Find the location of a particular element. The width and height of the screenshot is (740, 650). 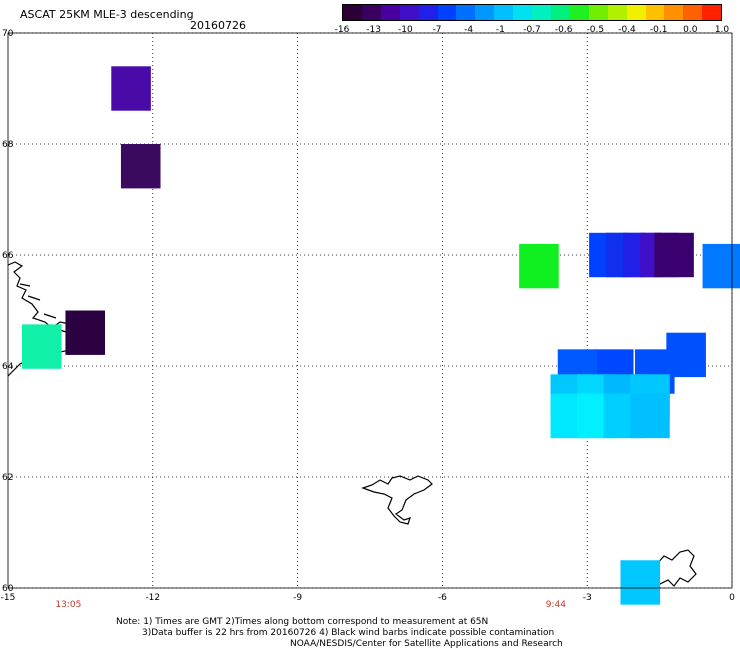

pass-time-label: 9:44 is located at coordinates (555, 605).